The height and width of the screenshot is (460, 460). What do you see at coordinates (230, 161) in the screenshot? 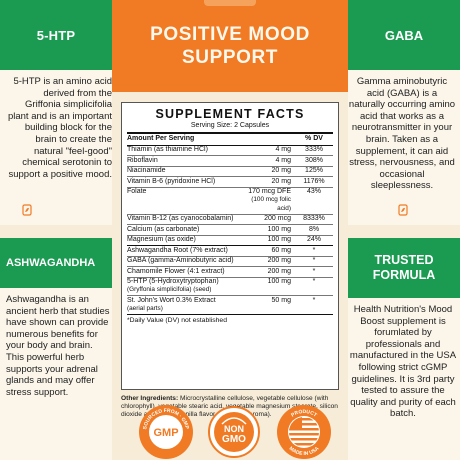
I see `facts-row: Riboflavin 4 mg 308%` at bounding box center [230, 161].